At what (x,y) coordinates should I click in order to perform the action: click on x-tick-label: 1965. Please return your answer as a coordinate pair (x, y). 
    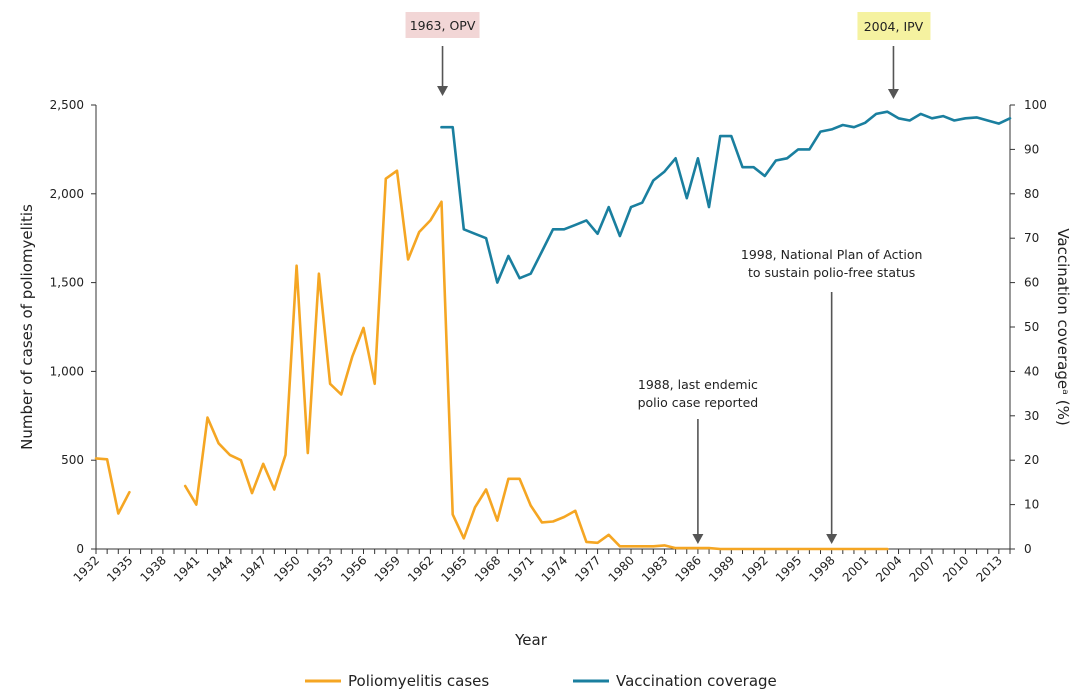
    Looking at the image, I should click on (453, 568).